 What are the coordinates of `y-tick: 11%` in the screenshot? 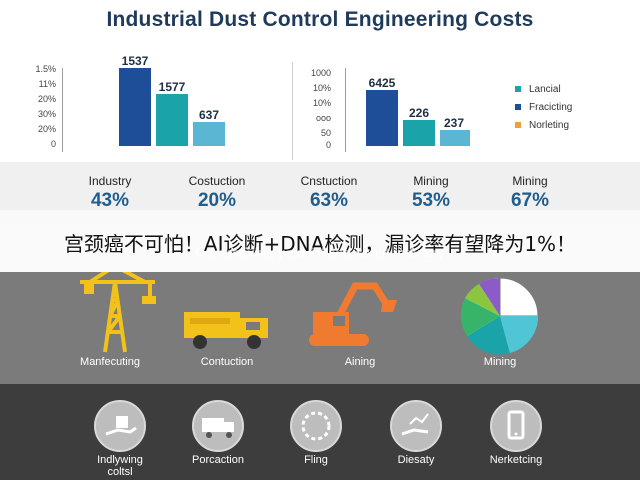 It's located at (47, 84).